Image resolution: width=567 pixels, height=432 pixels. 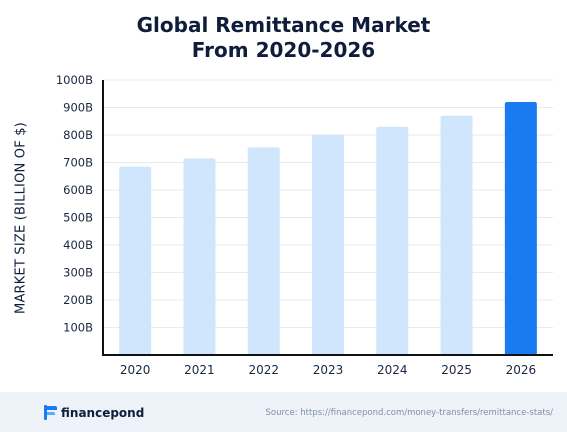 What do you see at coordinates (456, 370) in the screenshot?
I see `x-tick-label: 2025` at bounding box center [456, 370].